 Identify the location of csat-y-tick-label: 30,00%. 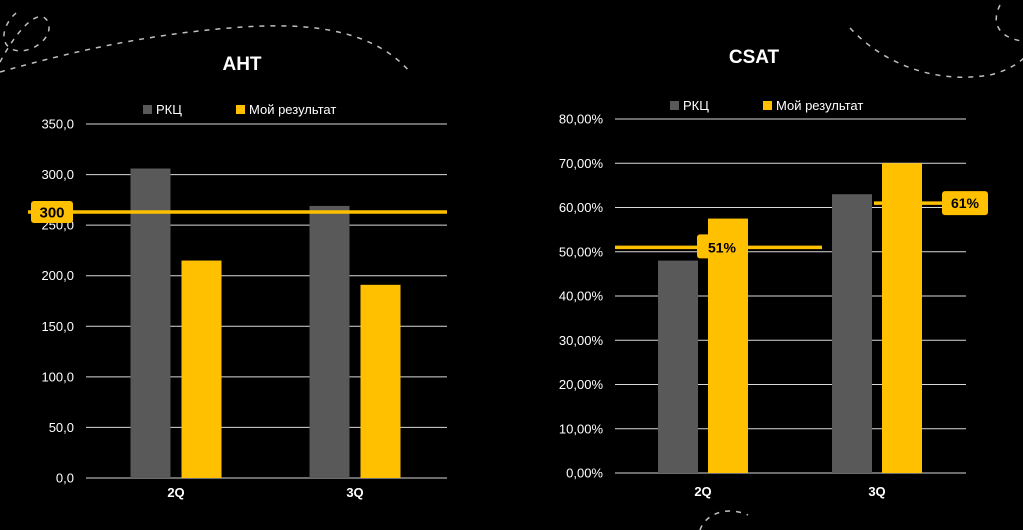
(581, 340).